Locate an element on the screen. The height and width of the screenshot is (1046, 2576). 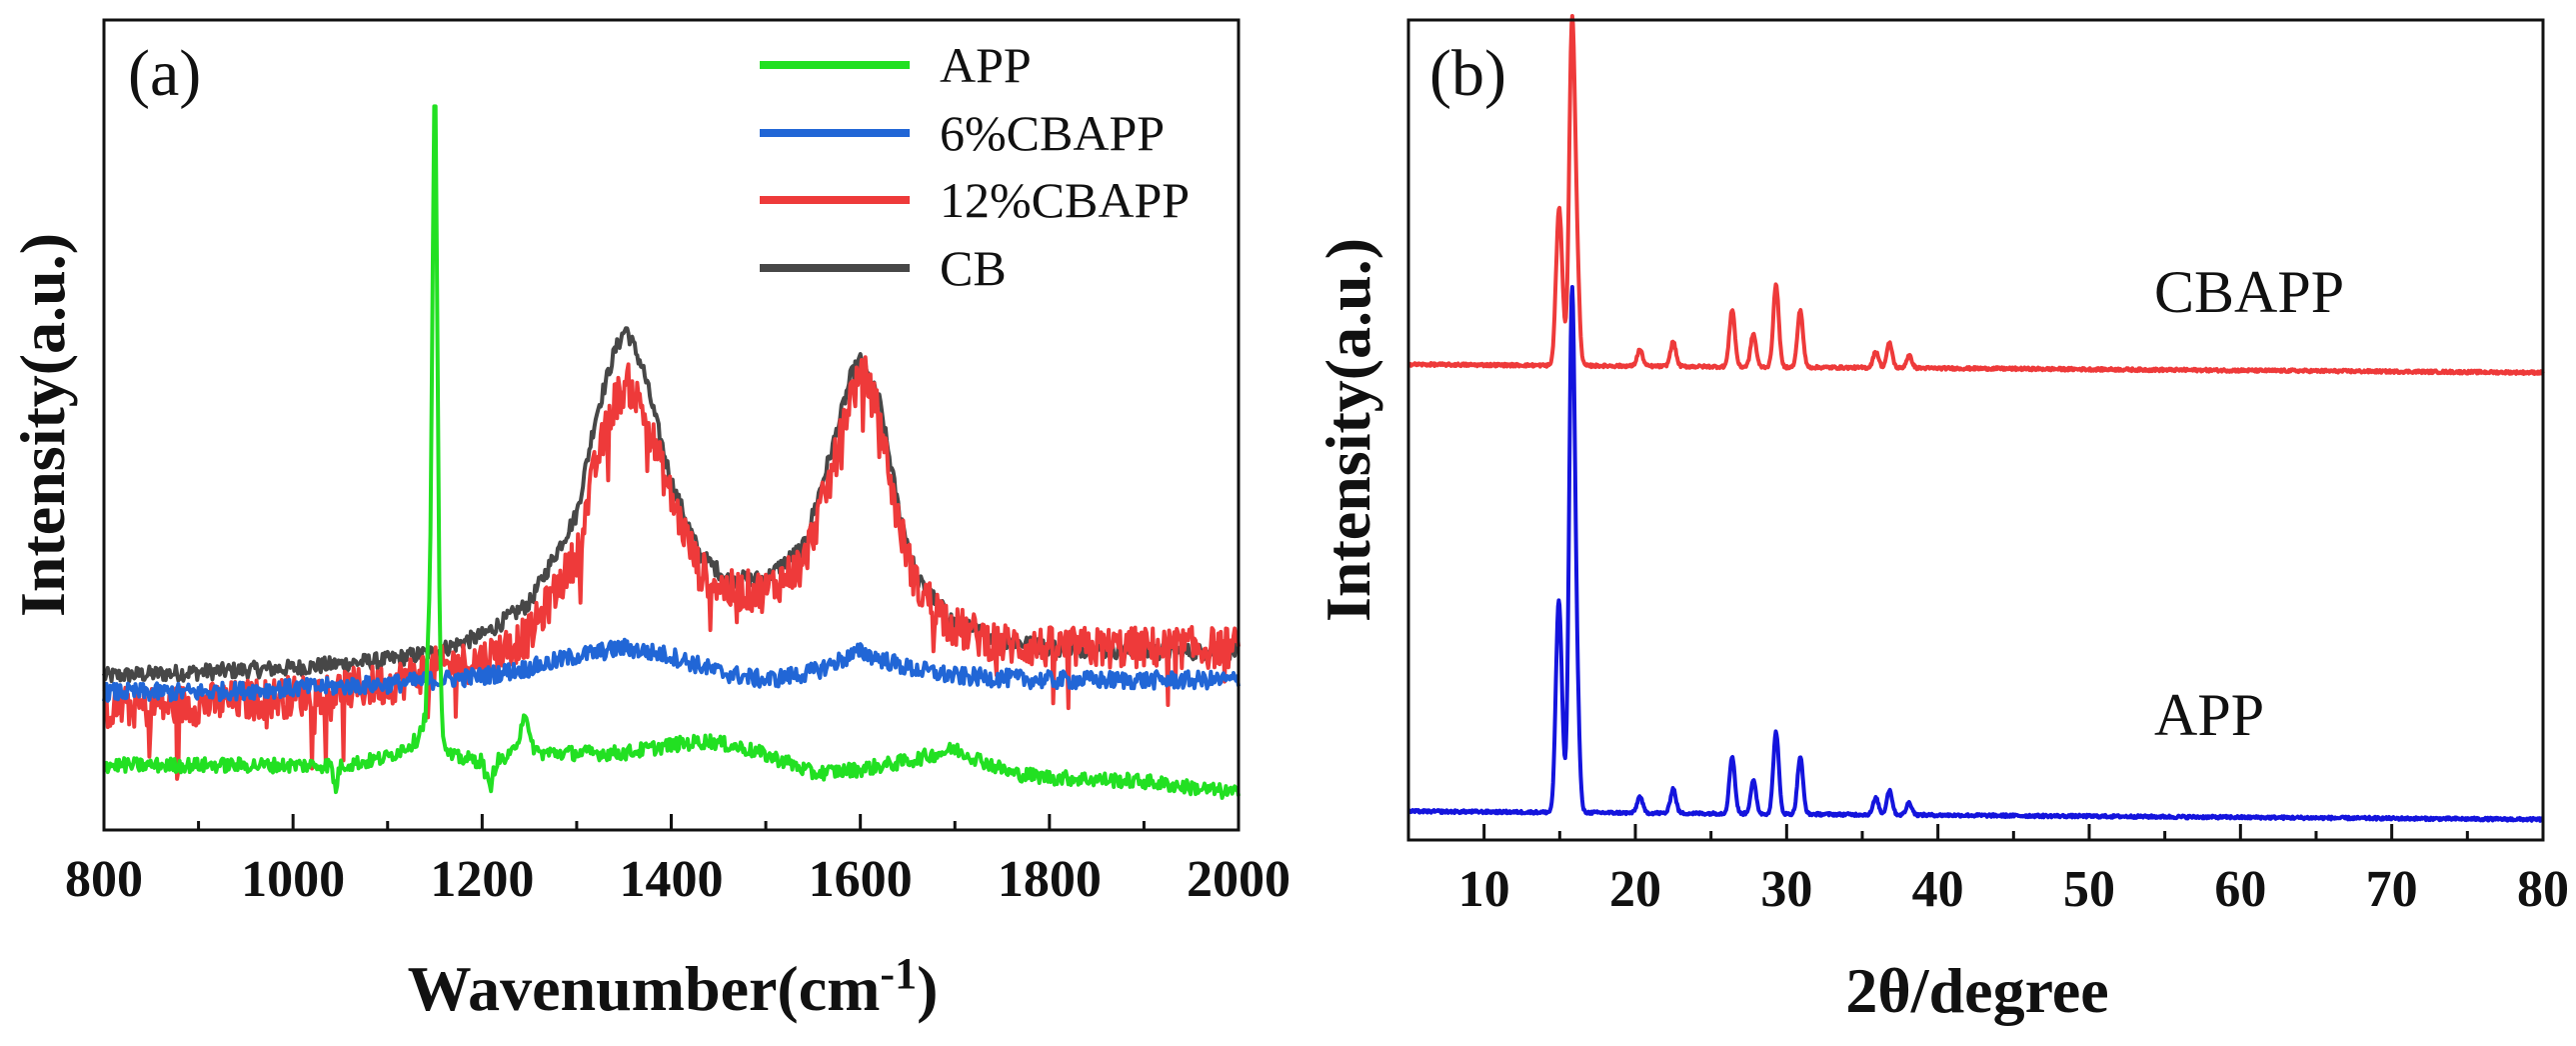
panel-b-x-ticks: 10 20 30 40 50 60 70 80 is located at coordinates (1988, 871).